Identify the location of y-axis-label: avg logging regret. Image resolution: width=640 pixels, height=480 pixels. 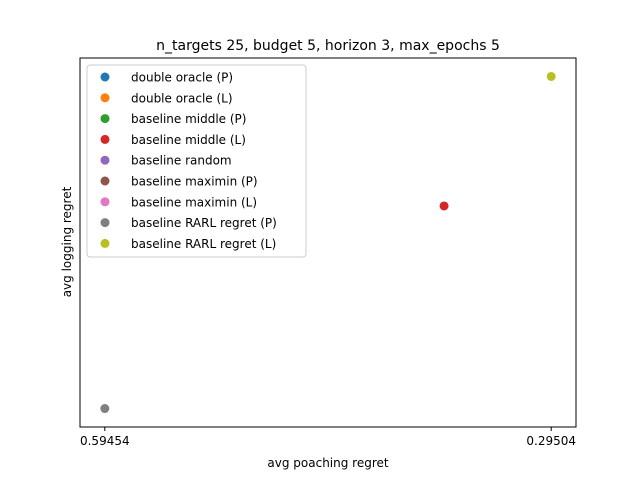
(67, 241).